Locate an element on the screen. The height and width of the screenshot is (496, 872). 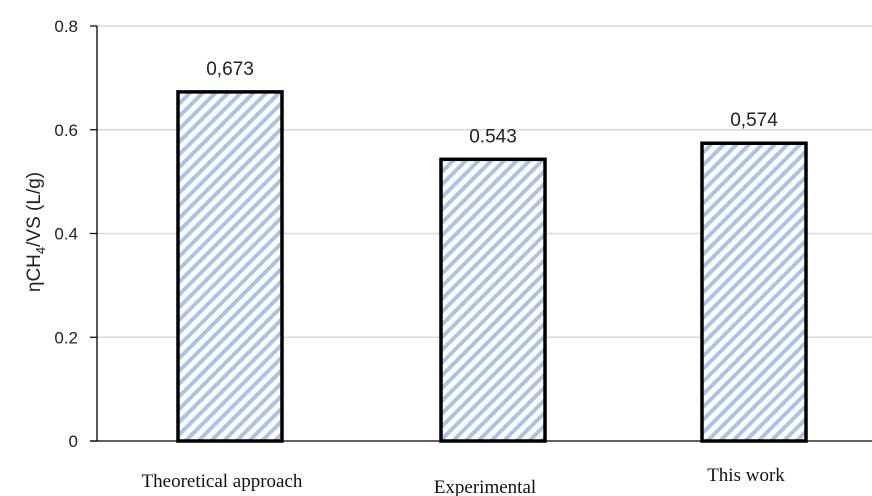
data-label: 0,574 is located at coordinates (754, 120).